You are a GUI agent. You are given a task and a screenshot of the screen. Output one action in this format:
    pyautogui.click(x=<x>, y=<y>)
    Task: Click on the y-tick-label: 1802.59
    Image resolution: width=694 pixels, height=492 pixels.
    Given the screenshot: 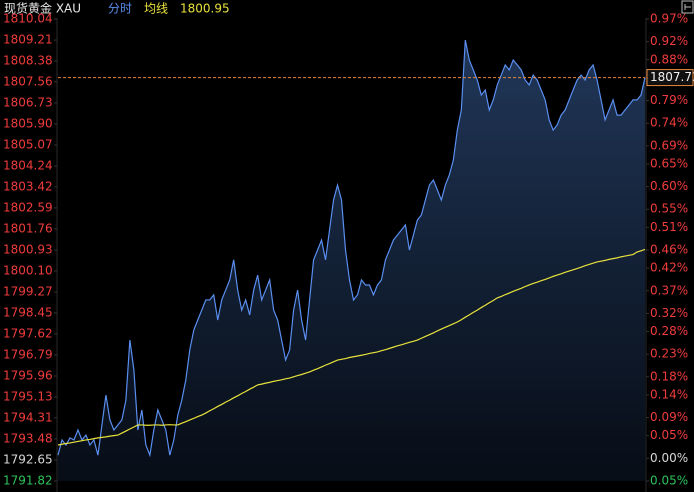 What is the action you would take?
    pyautogui.click(x=28, y=207)
    